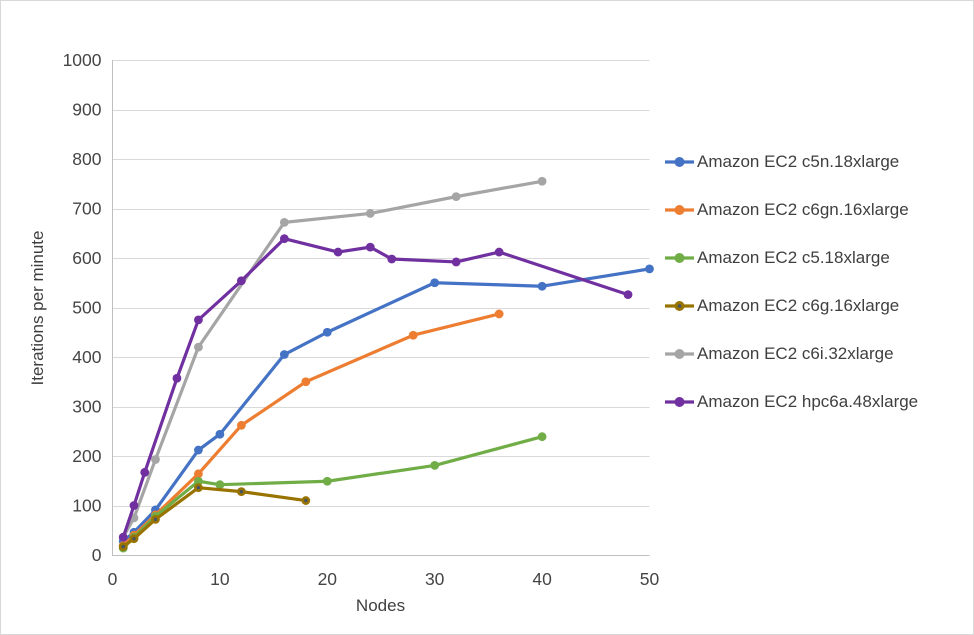  I want to click on legend-item: Amazon EC2 c6g.16xlarge, so click(791, 306).